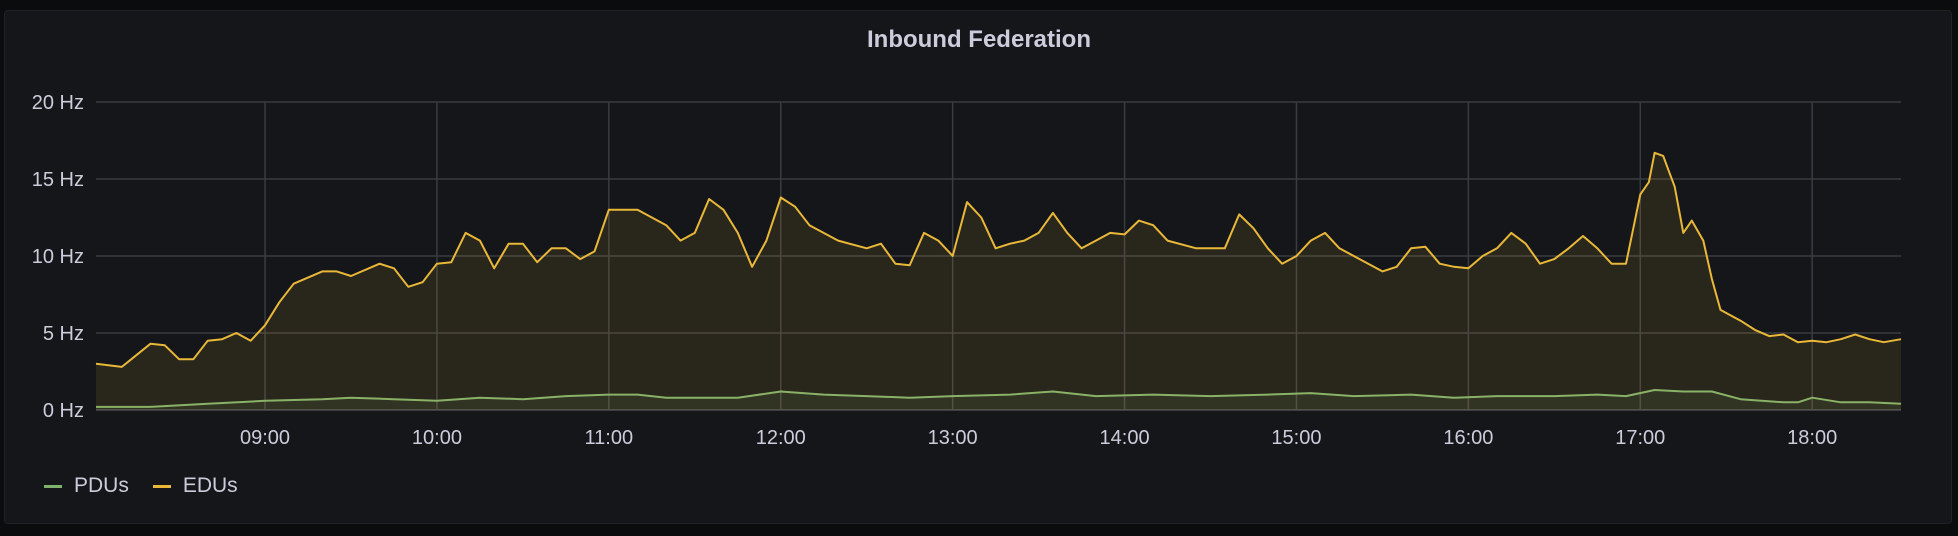 The height and width of the screenshot is (536, 1958). What do you see at coordinates (210, 485) in the screenshot?
I see `legend-label: EDUs` at bounding box center [210, 485].